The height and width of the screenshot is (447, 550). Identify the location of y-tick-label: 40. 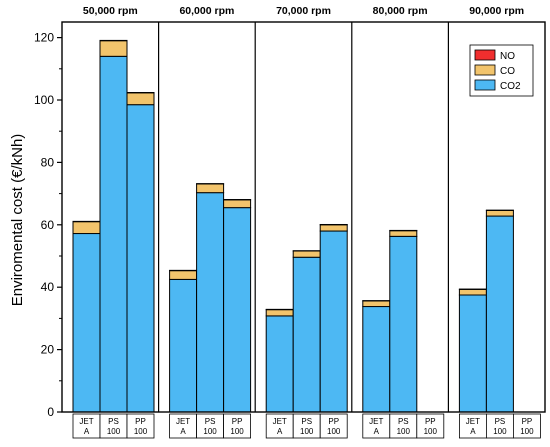
(48, 287).